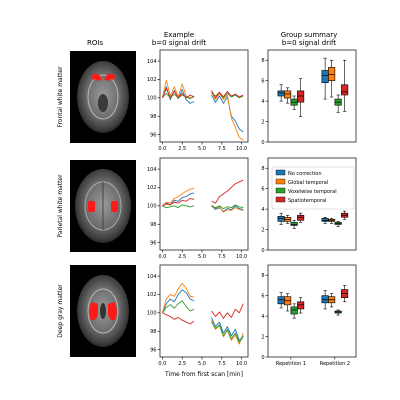 This screenshot has height=400, width=400. Describe the element at coordinates (335, 364) in the screenshot. I see `x-tick-label: Repetition 2` at that location.